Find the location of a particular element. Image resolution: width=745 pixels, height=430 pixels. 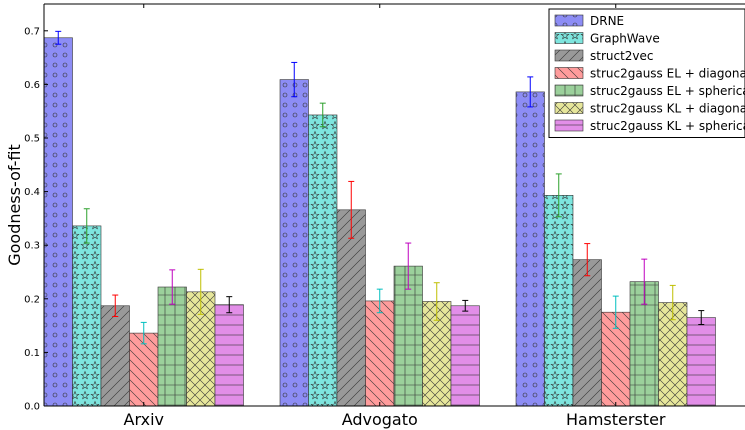

legend-label: struc2gauss KL + spherical is located at coordinates (667, 126).